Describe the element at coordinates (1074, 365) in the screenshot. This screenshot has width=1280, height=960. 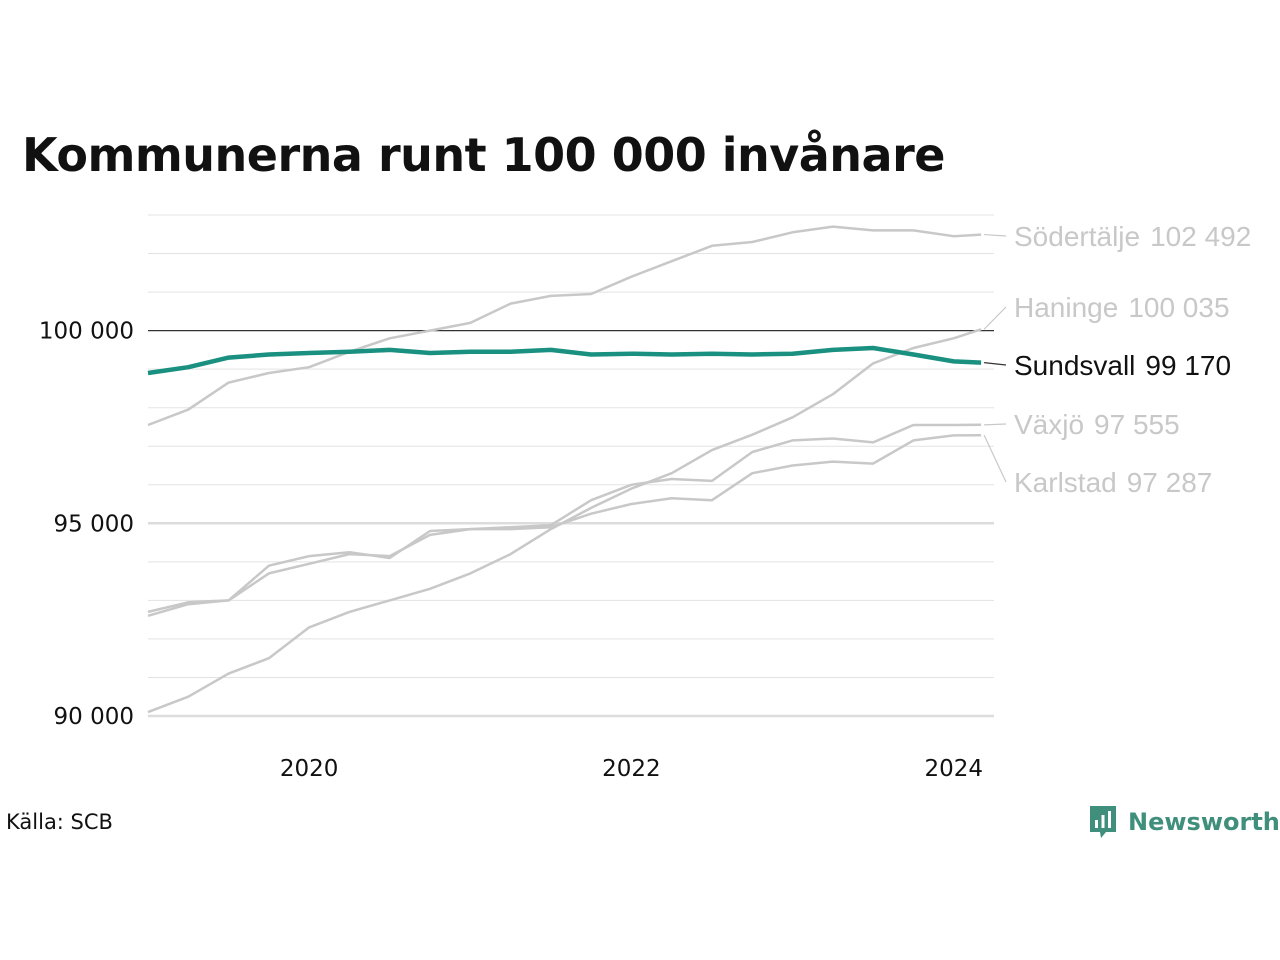
I see `series-name: Sundsvall` at that location.